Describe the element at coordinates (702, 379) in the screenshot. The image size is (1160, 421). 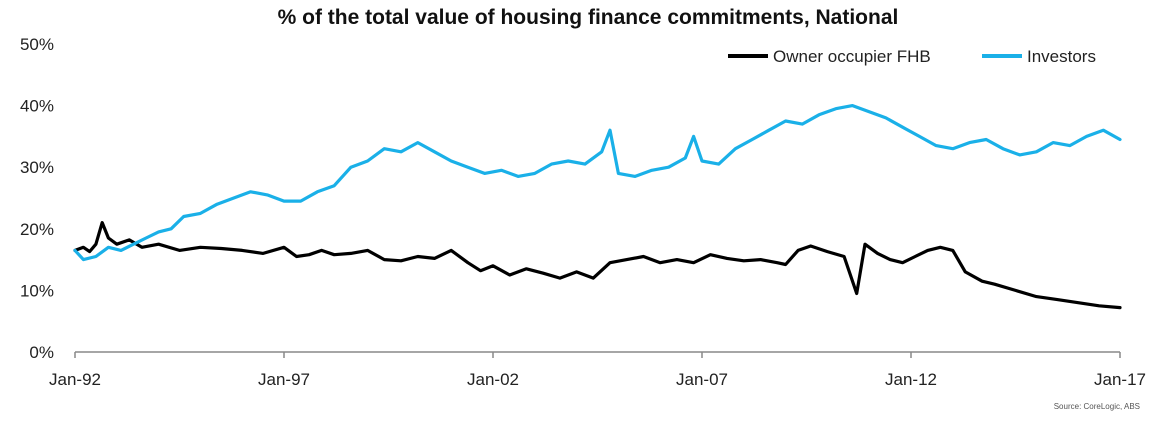
I see `x-tick-label: Jan-07` at that location.